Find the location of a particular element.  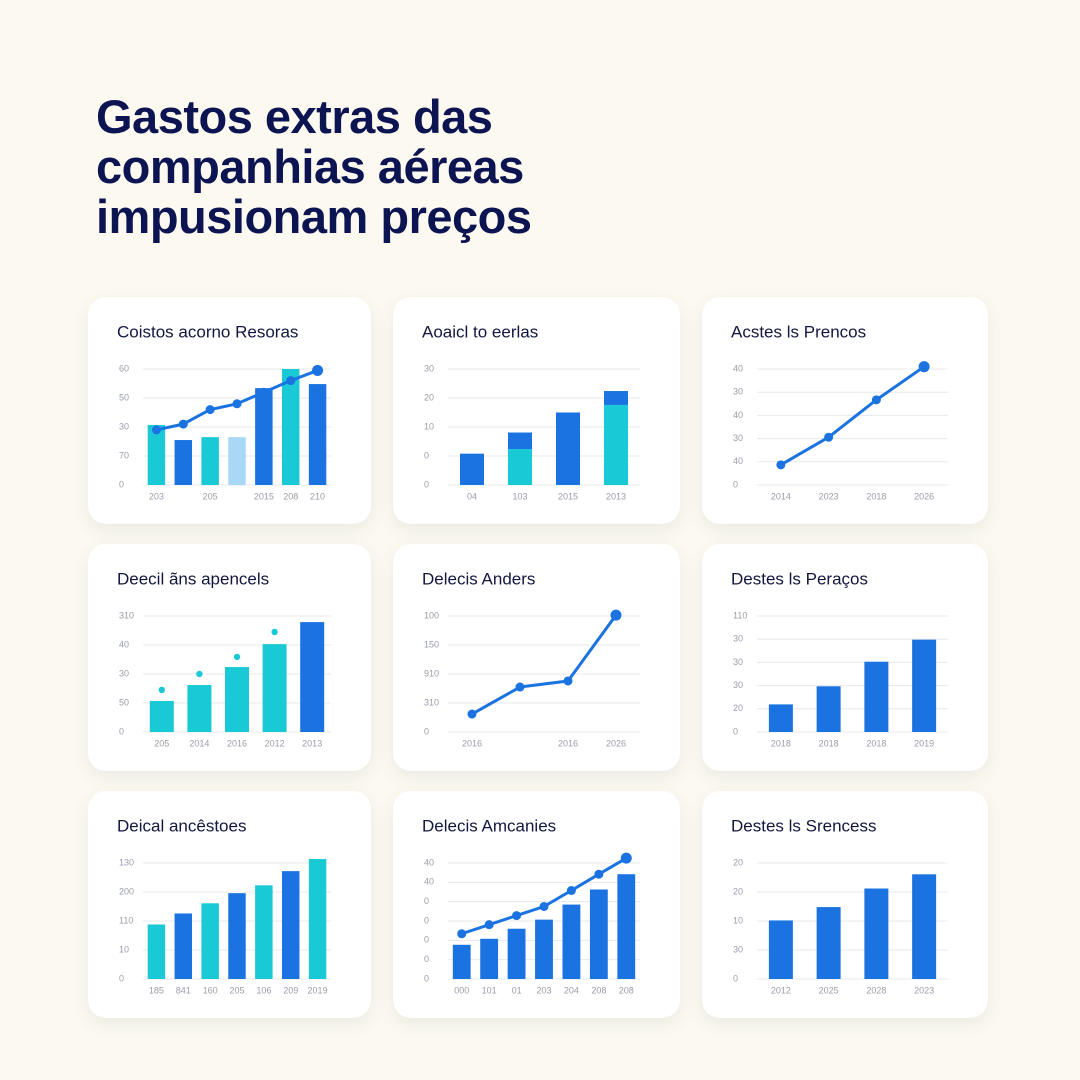

x-tick-label: 203 is located at coordinates (156, 496).